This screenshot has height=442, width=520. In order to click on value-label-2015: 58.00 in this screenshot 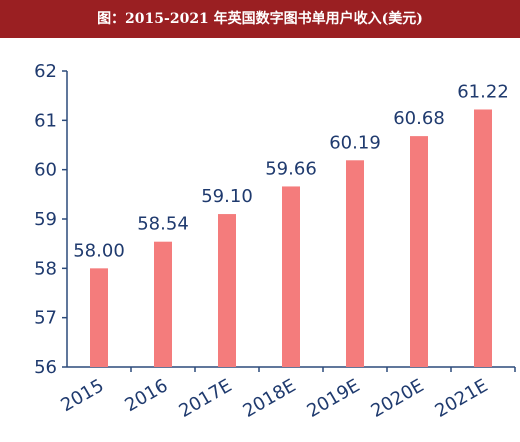, I will do `click(99, 250)`.